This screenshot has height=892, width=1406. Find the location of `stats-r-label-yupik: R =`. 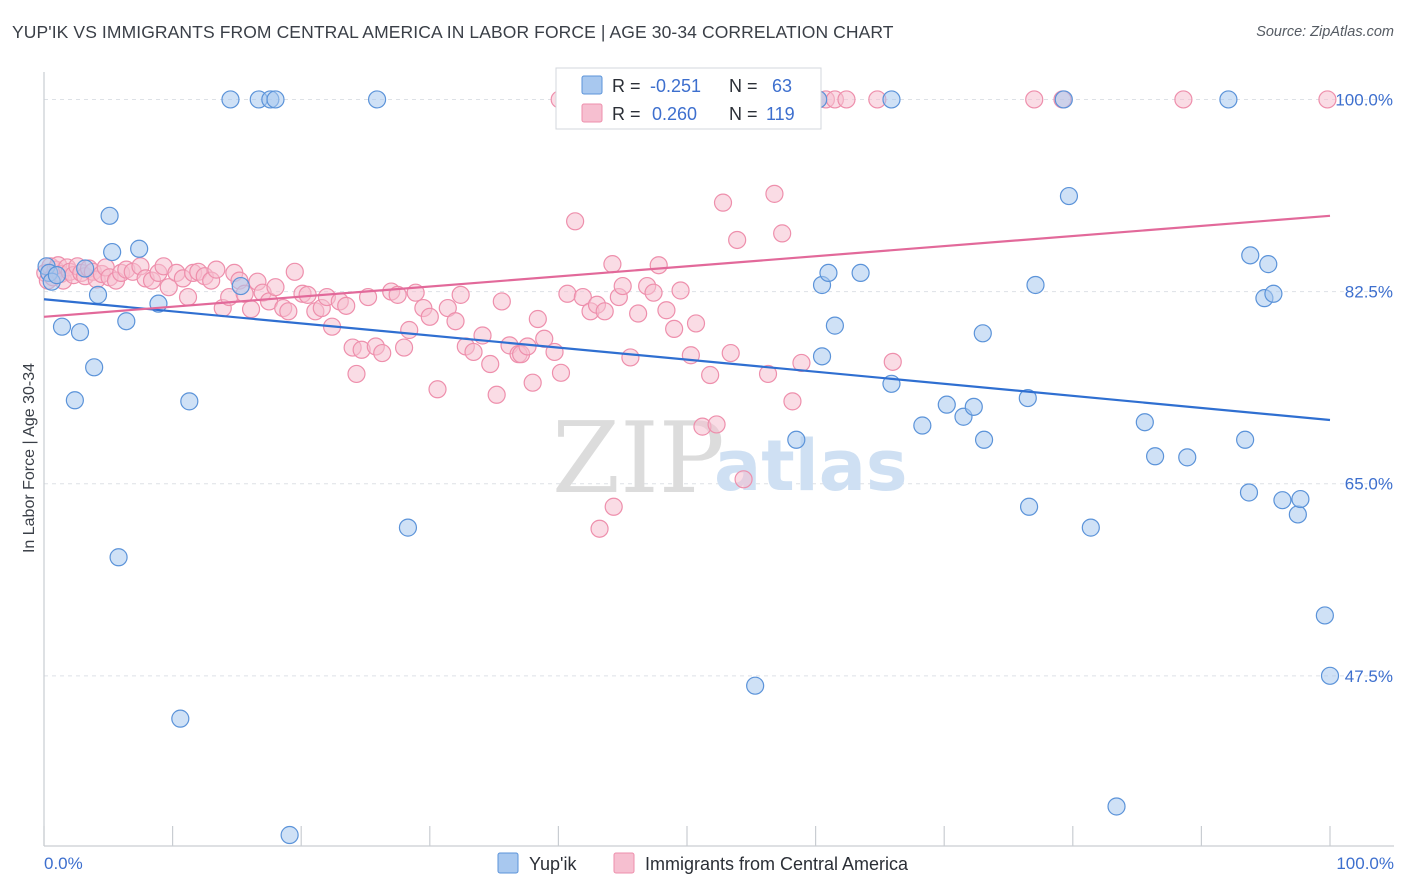

stats-r-label-yupik: R = is located at coordinates (626, 86).